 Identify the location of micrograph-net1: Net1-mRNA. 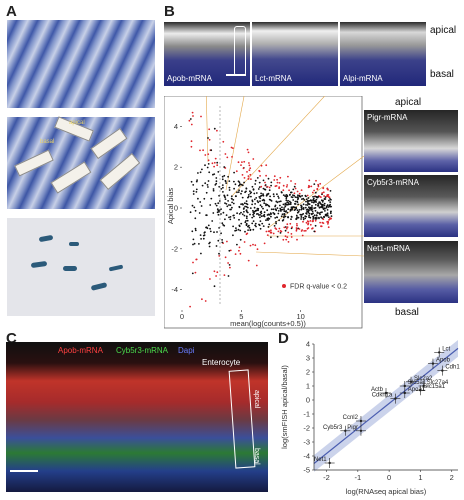
(411, 272).